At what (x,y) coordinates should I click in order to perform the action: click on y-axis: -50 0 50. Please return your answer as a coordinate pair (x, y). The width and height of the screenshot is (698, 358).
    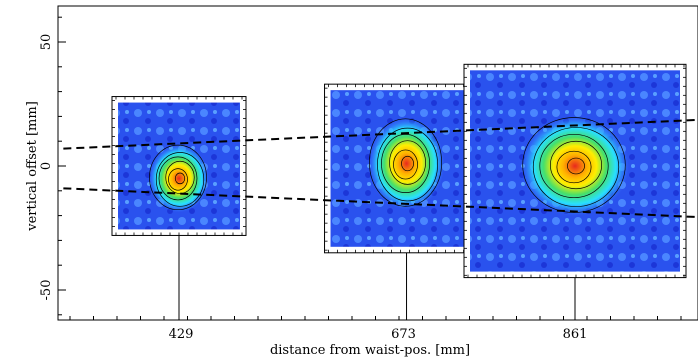
    Looking at the image, I should click on (52, 166).